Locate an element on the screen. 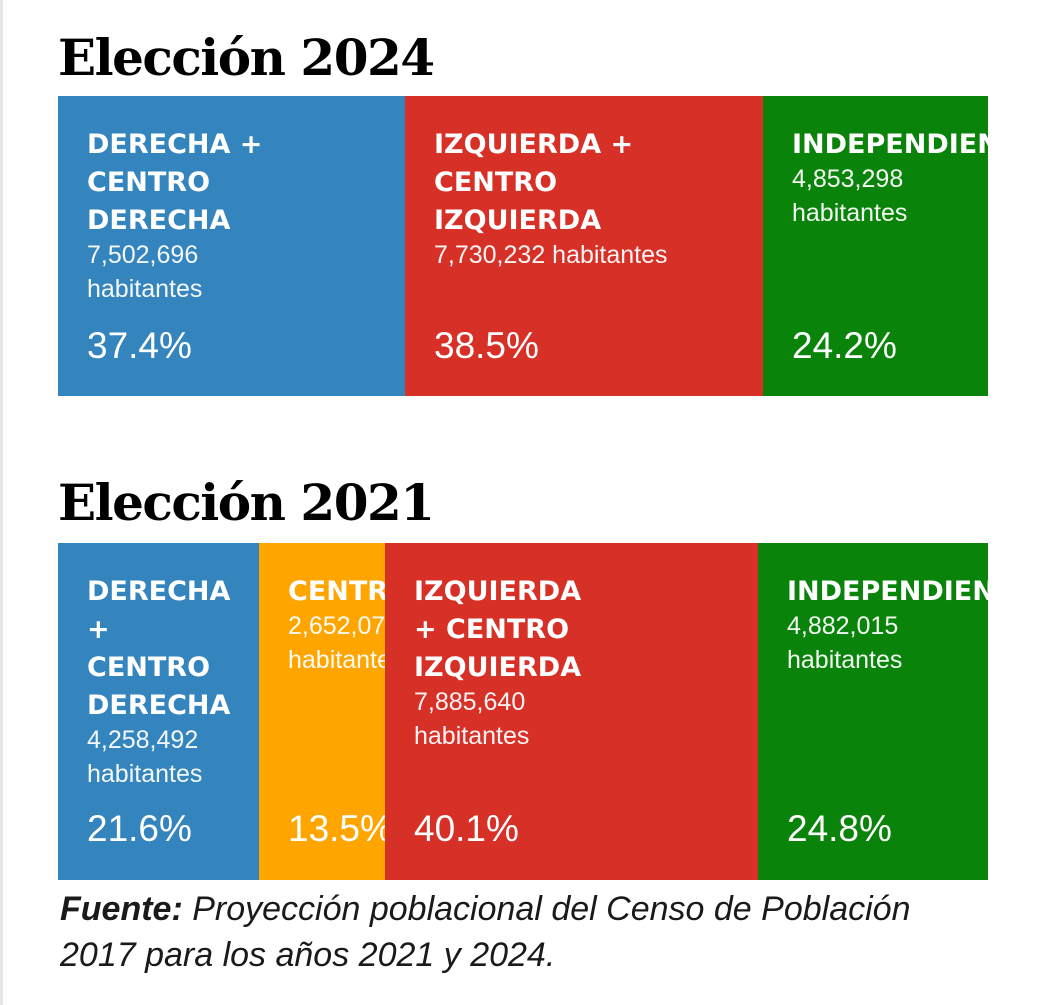 Image resolution: width=1040 pixels, height=1005 pixels. segment-percentage: 13.5% is located at coordinates (336, 828).